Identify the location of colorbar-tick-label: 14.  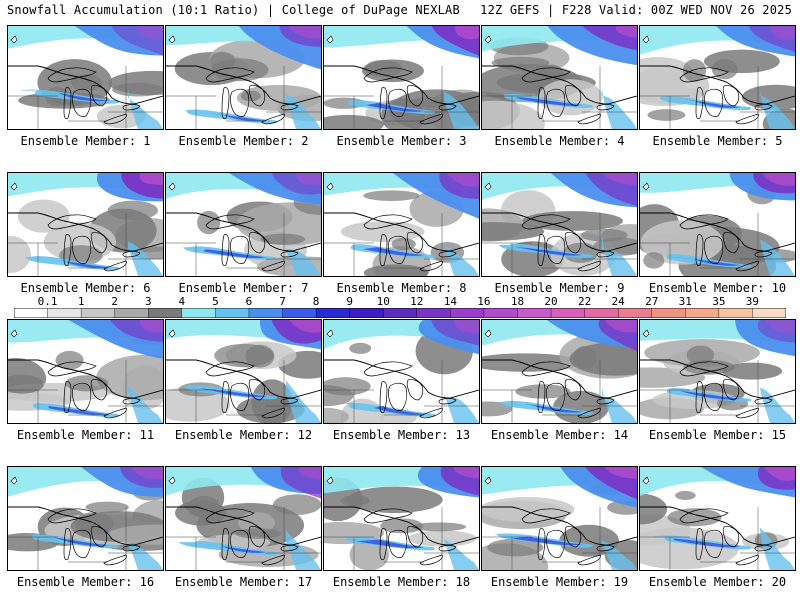
(450, 301).